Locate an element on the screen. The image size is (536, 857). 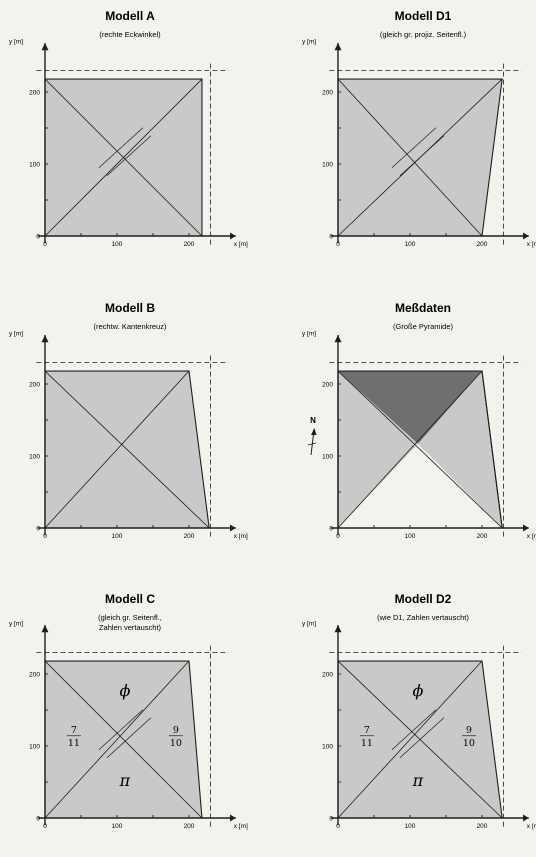
north-arrow-cross is located at coordinates (312, 444).